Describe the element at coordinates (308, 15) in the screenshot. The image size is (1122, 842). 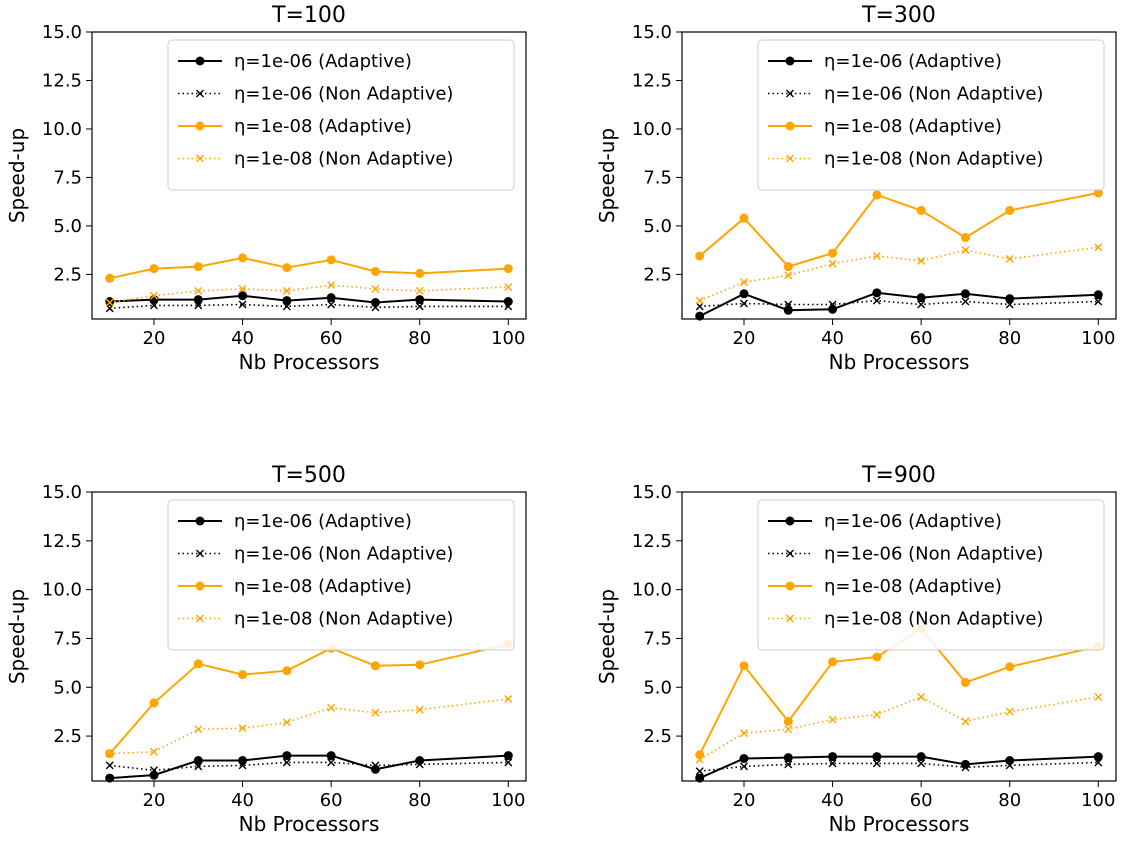
I see `chart-title: T=100` at that location.